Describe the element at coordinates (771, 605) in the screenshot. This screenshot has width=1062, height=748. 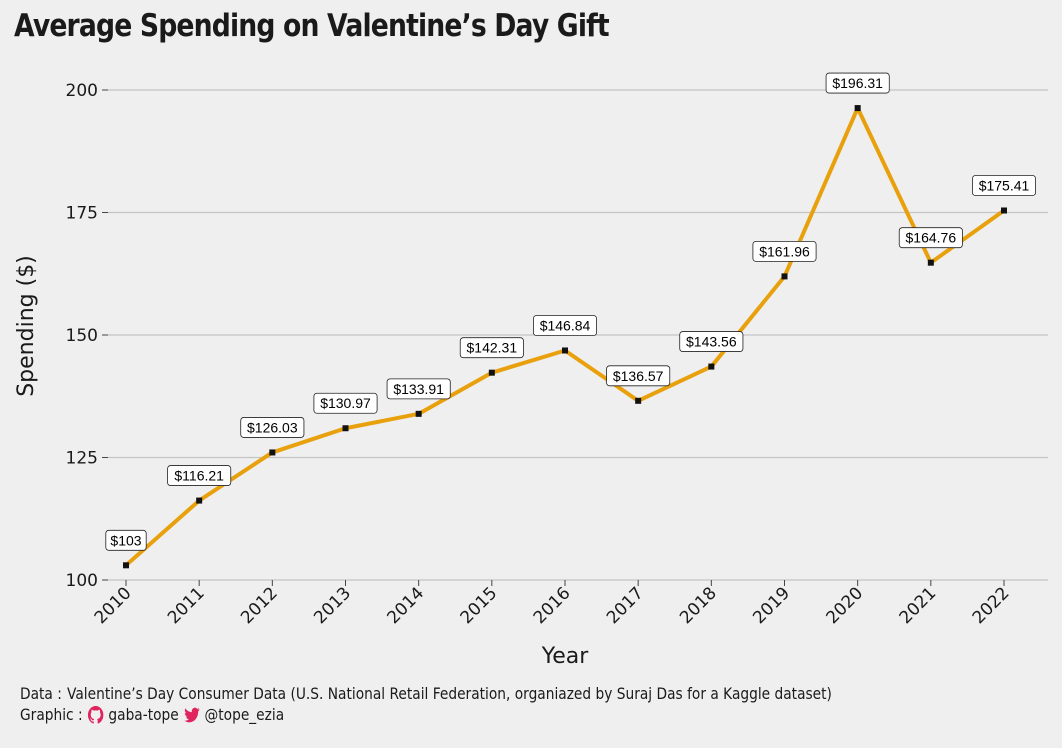
I see `x-tick-label: 2019` at that location.